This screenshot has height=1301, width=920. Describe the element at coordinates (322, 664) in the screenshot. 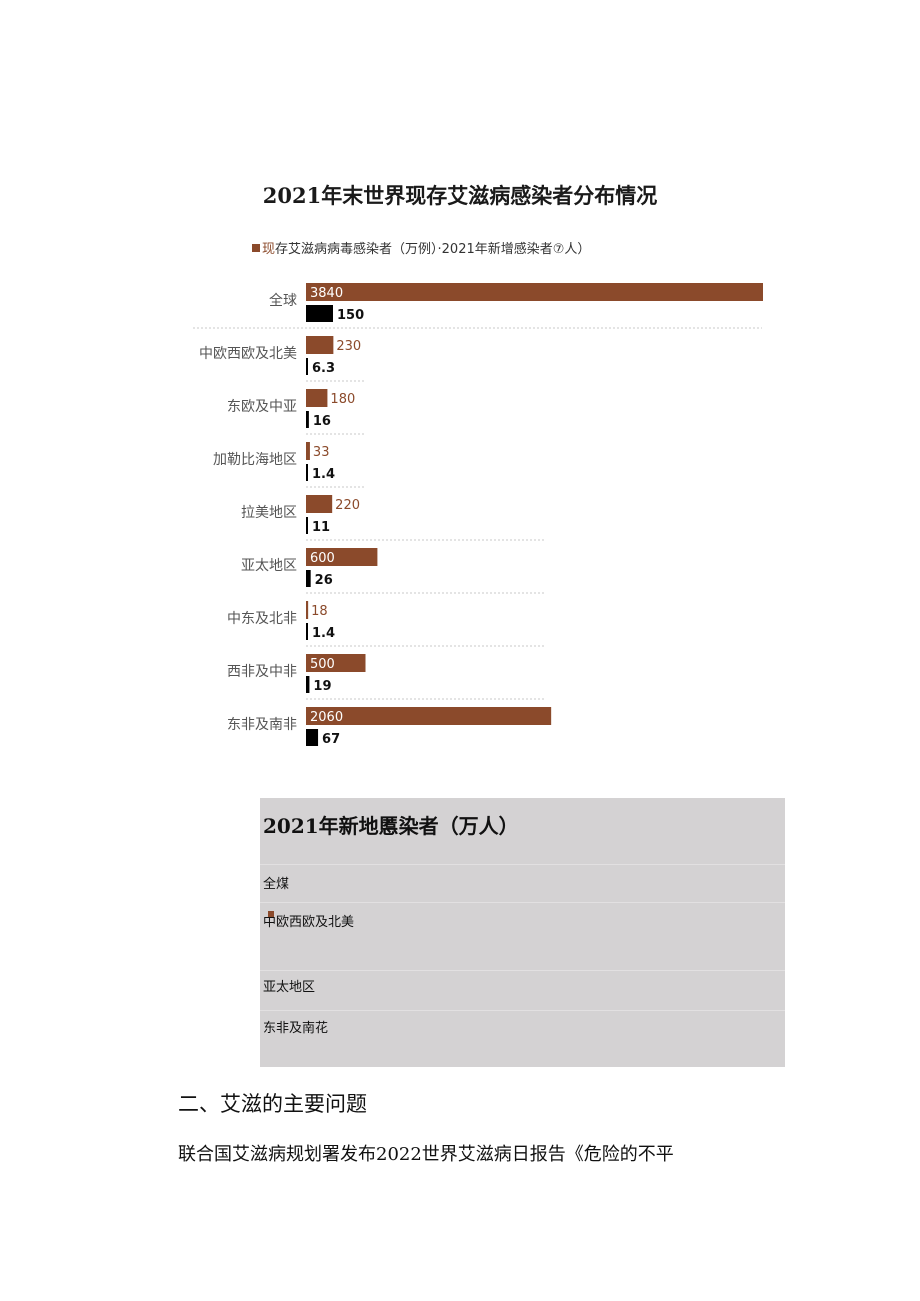

I see `data-label-existing: 500` at that location.